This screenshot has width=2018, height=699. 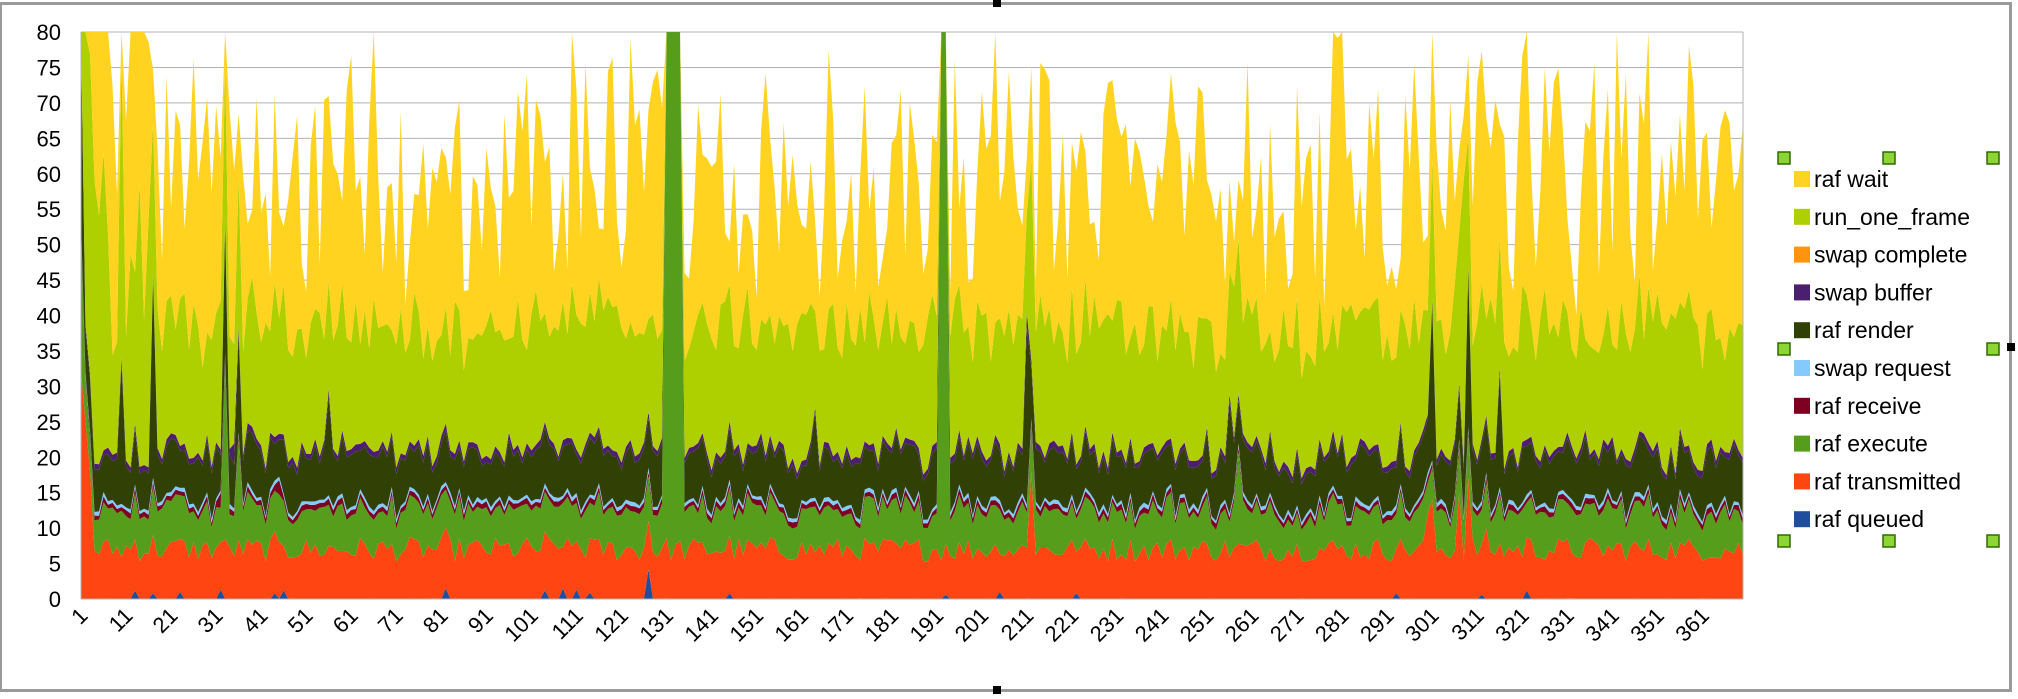 What do you see at coordinates (1107, 625) in the screenshot?
I see `x-tick-label: 231` at bounding box center [1107, 625].